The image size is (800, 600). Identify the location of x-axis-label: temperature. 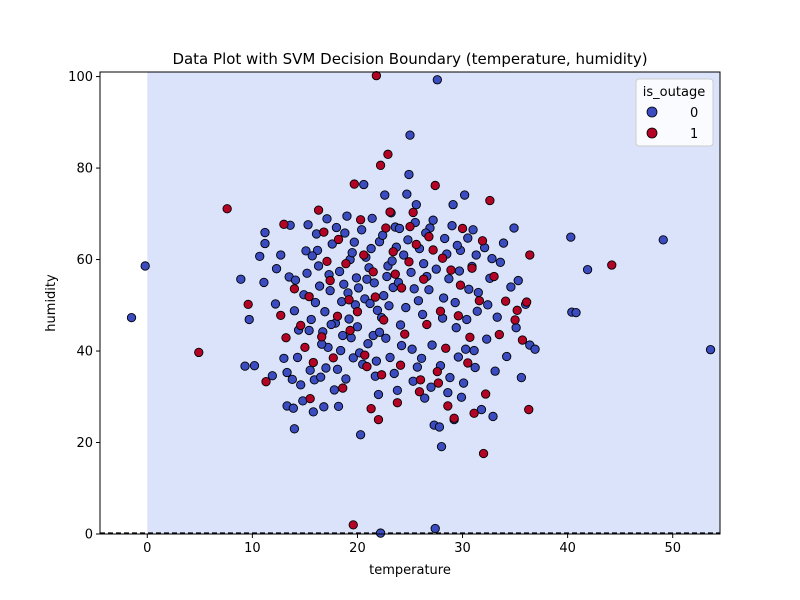
(410, 570).